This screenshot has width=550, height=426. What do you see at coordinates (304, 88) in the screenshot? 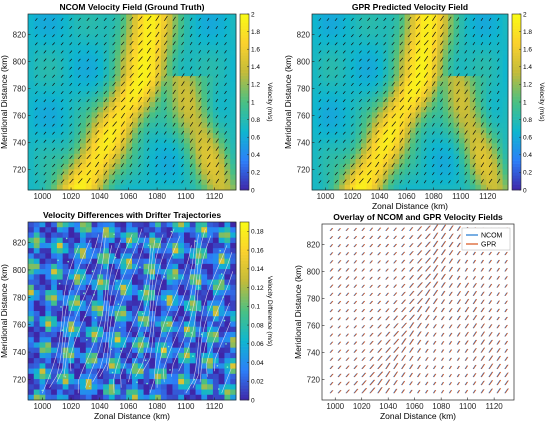
I see `y-tick-label: 780` at bounding box center [304, 88].